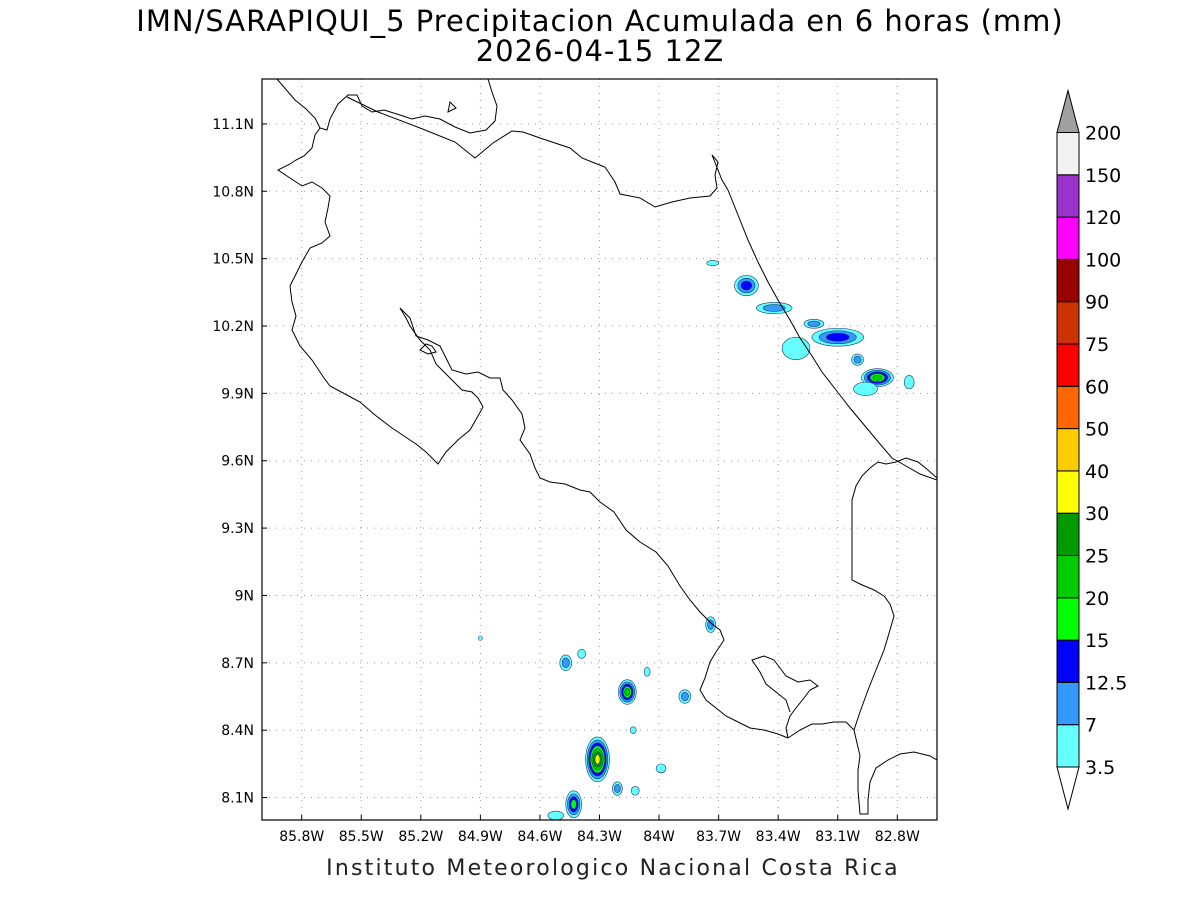 The width and height of the screenshot is (1200, 900). Describe the element at coordinates (237, 799) in the screenshot. I see `lat-tick-label: 8.1N` at that location.